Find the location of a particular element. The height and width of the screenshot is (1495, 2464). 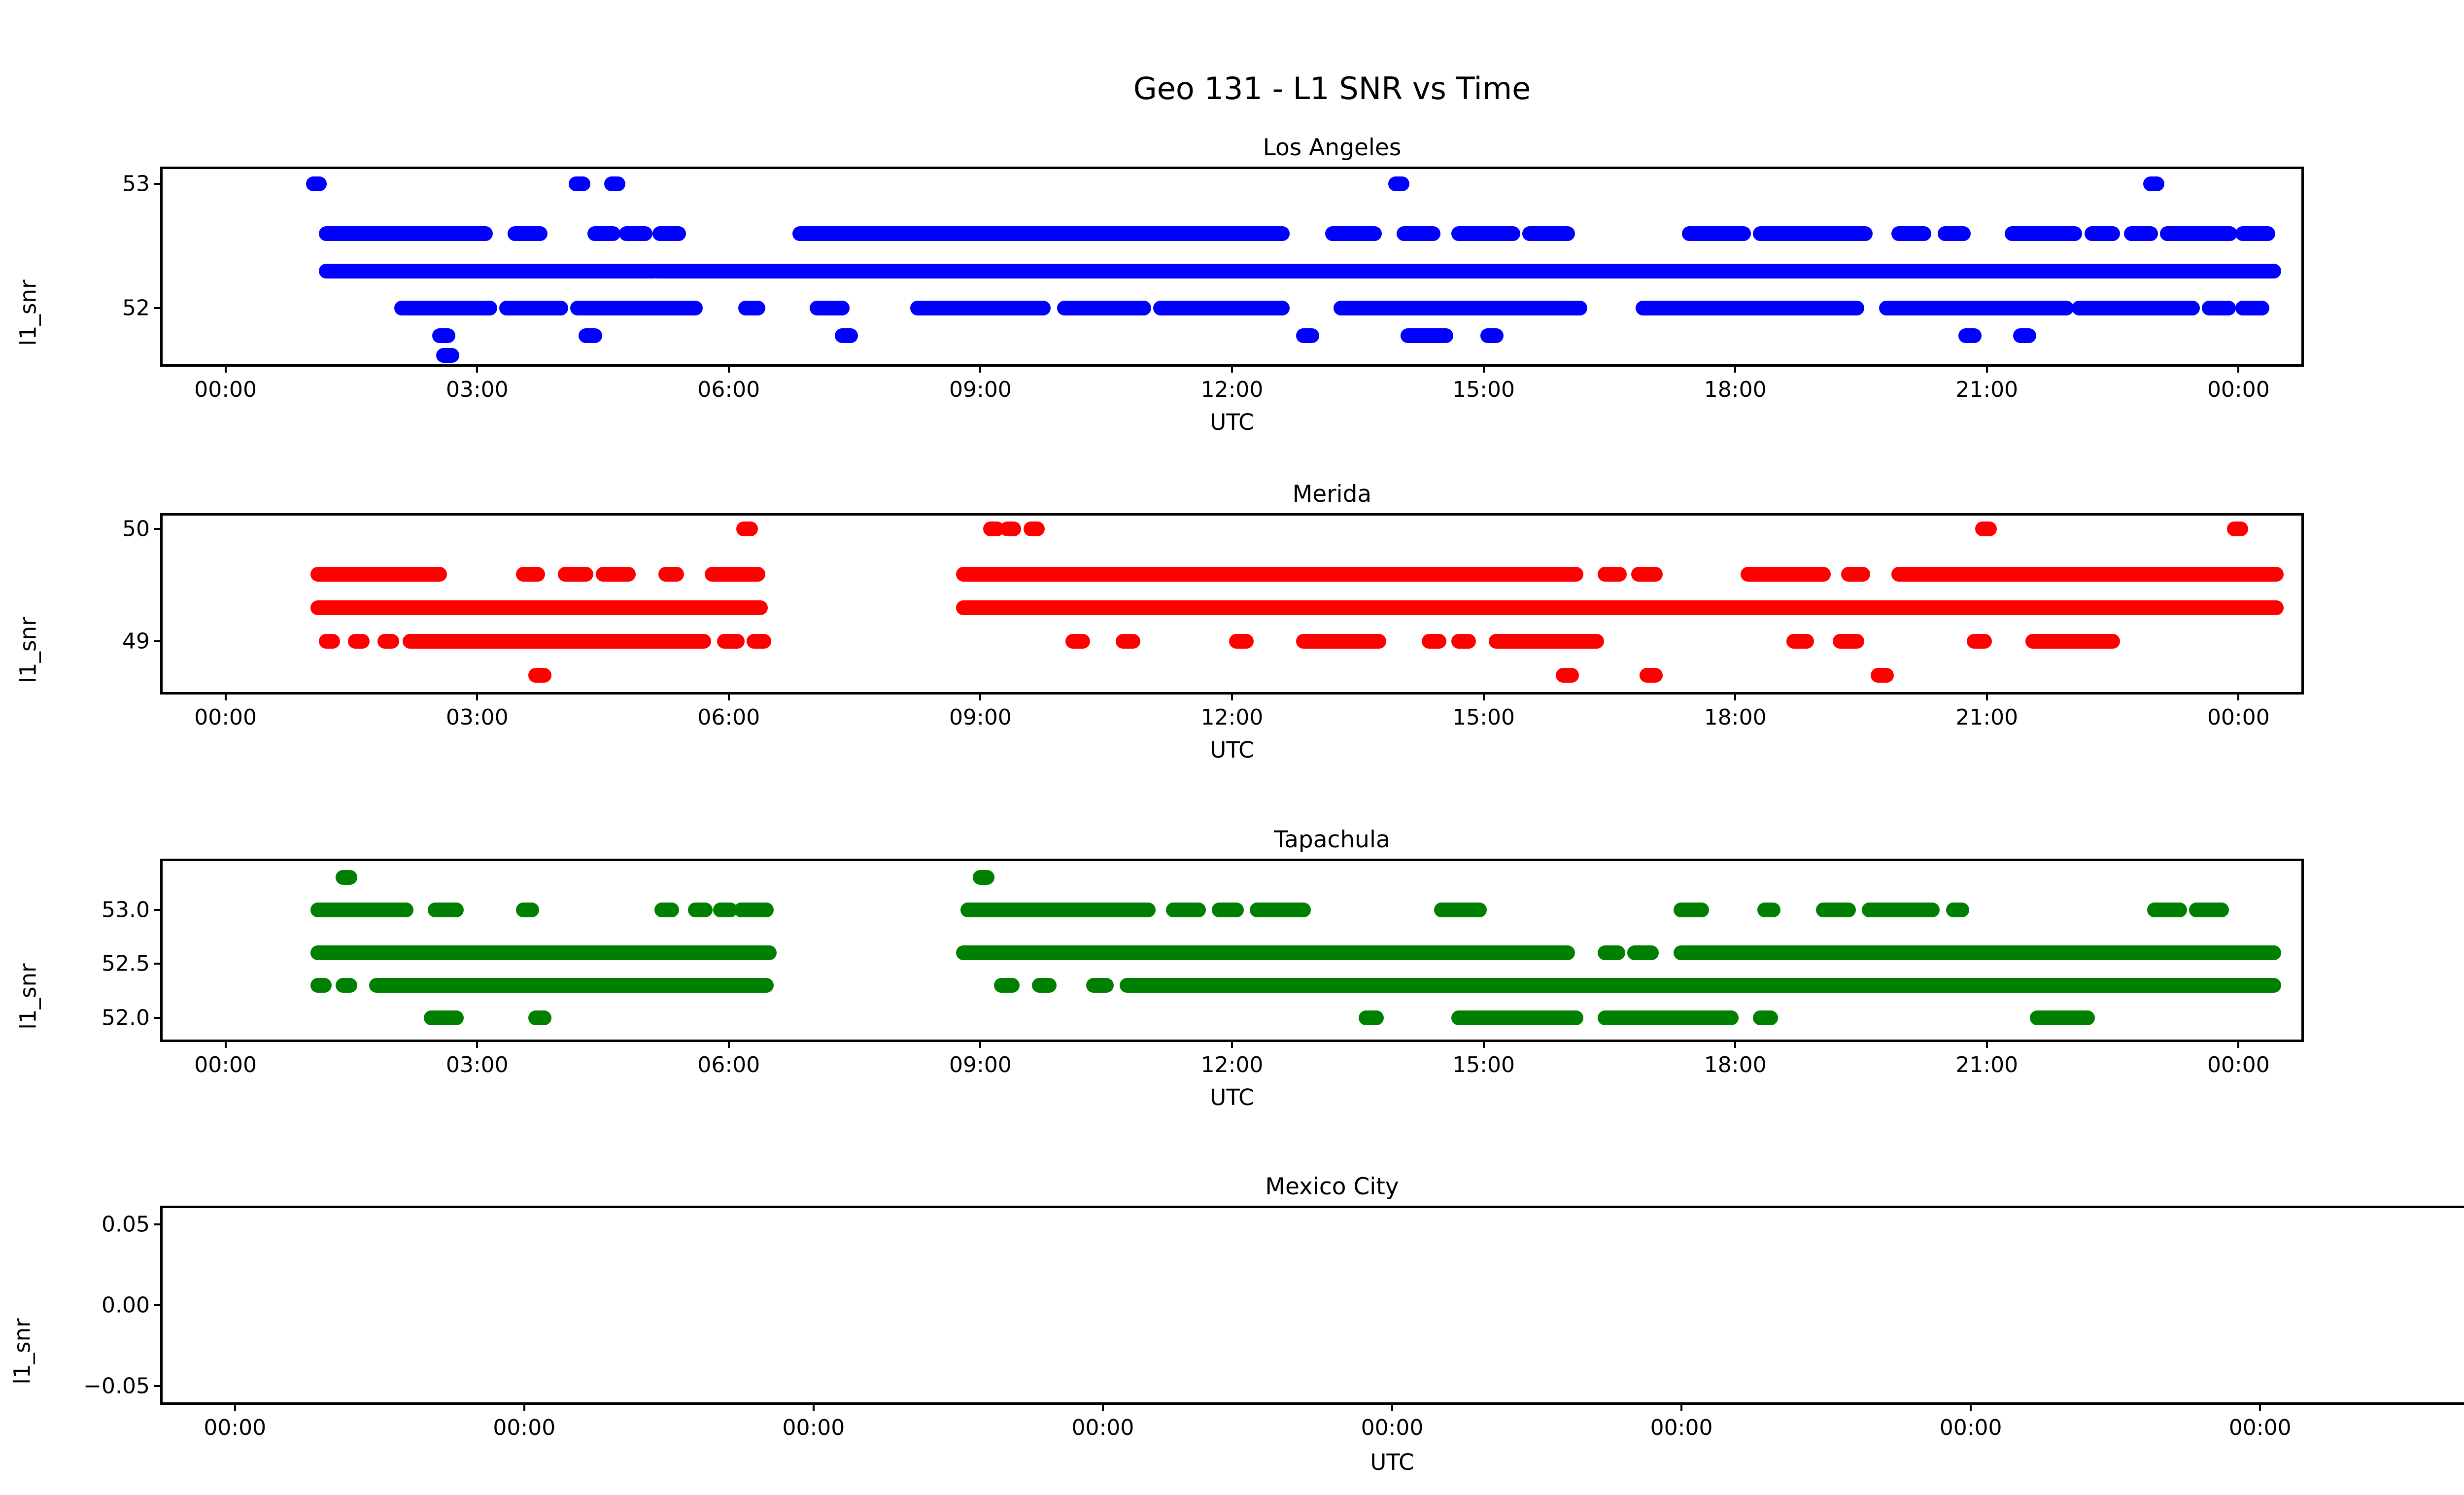

y-tick-label: 53.0 is located at coordinates (126, 910).